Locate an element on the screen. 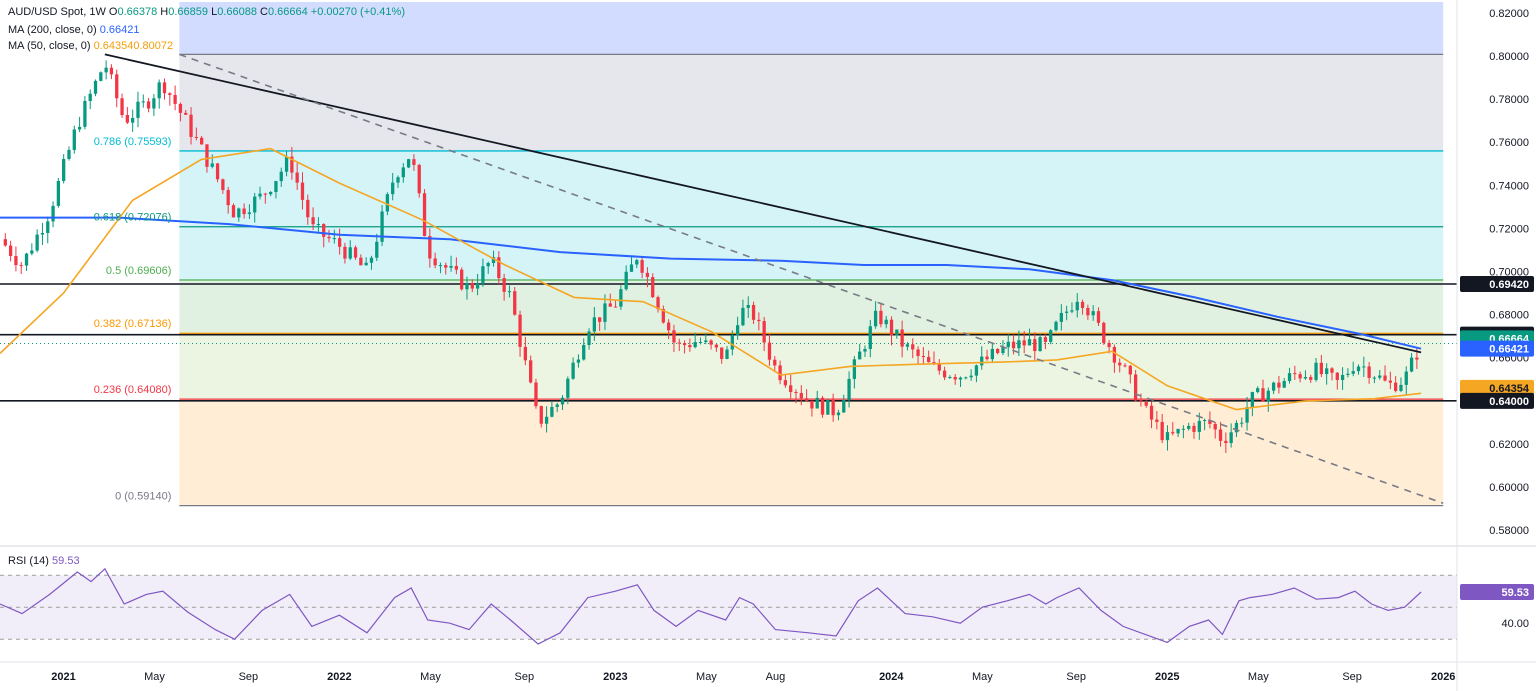 The width and height of the screenshot is (1536, 691). price-tick-label: 0.80000 is located at coordinates (1509, 57).